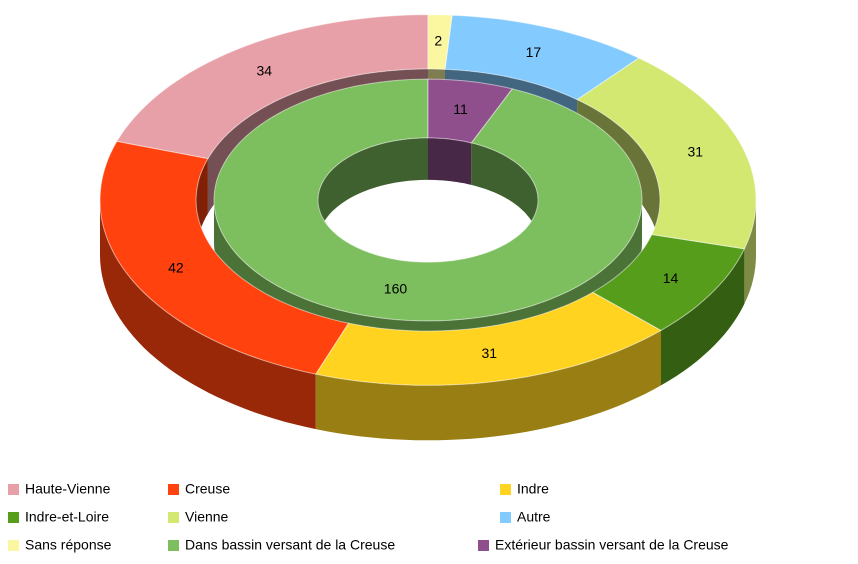 This screenshot has height=564, width=858. I want to click on data-label: 14, so click(671, 278).